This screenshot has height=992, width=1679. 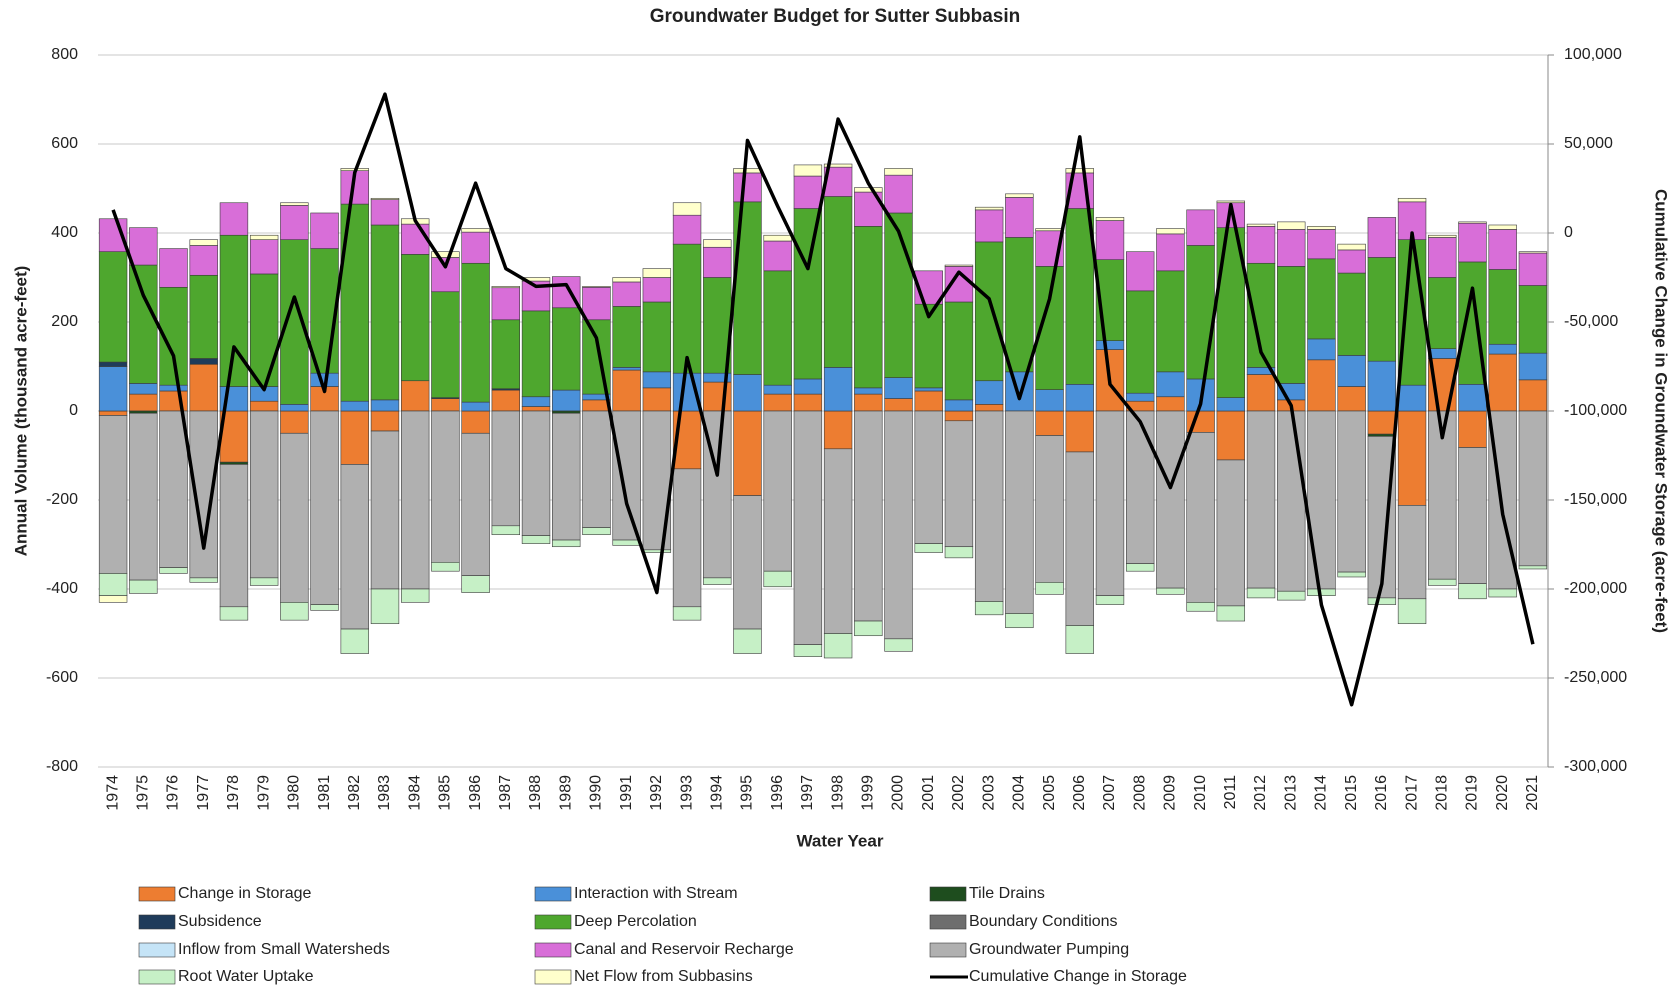 I want to click on y2-tick-label: -50,000, so click(x=1591, y=321).